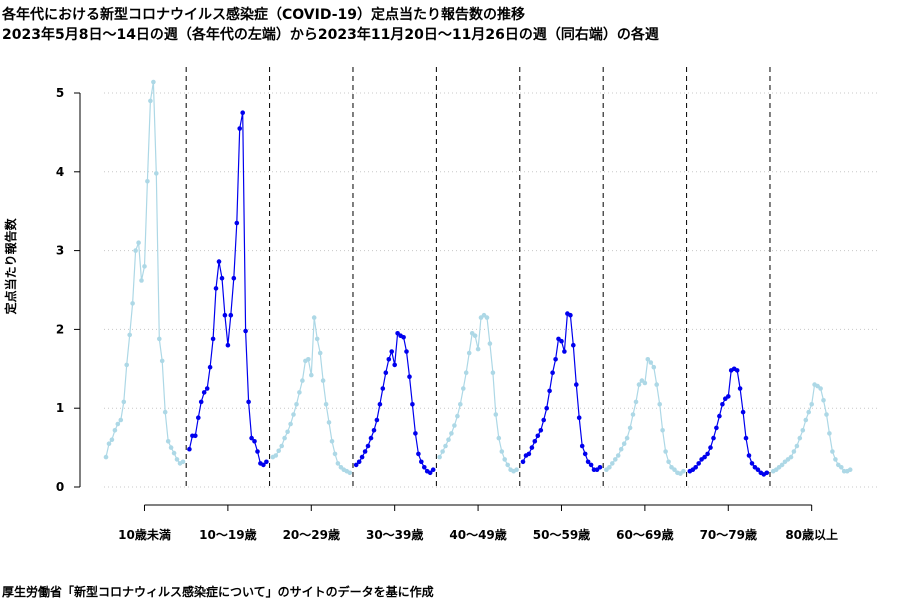  What do you see at coordinates (227, 534) in the screenshot?
I see `x-tick-label-1: 10〜19歳` at bounding box center [227, 534].